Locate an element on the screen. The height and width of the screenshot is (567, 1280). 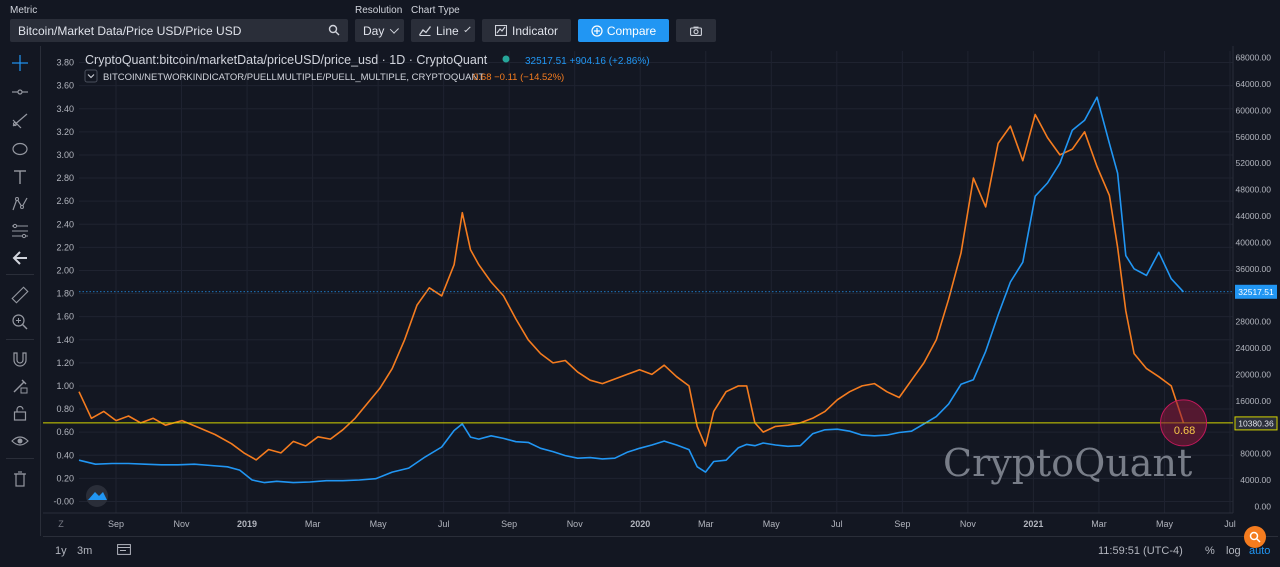
eye-icon is located at coordinates (20, 441).